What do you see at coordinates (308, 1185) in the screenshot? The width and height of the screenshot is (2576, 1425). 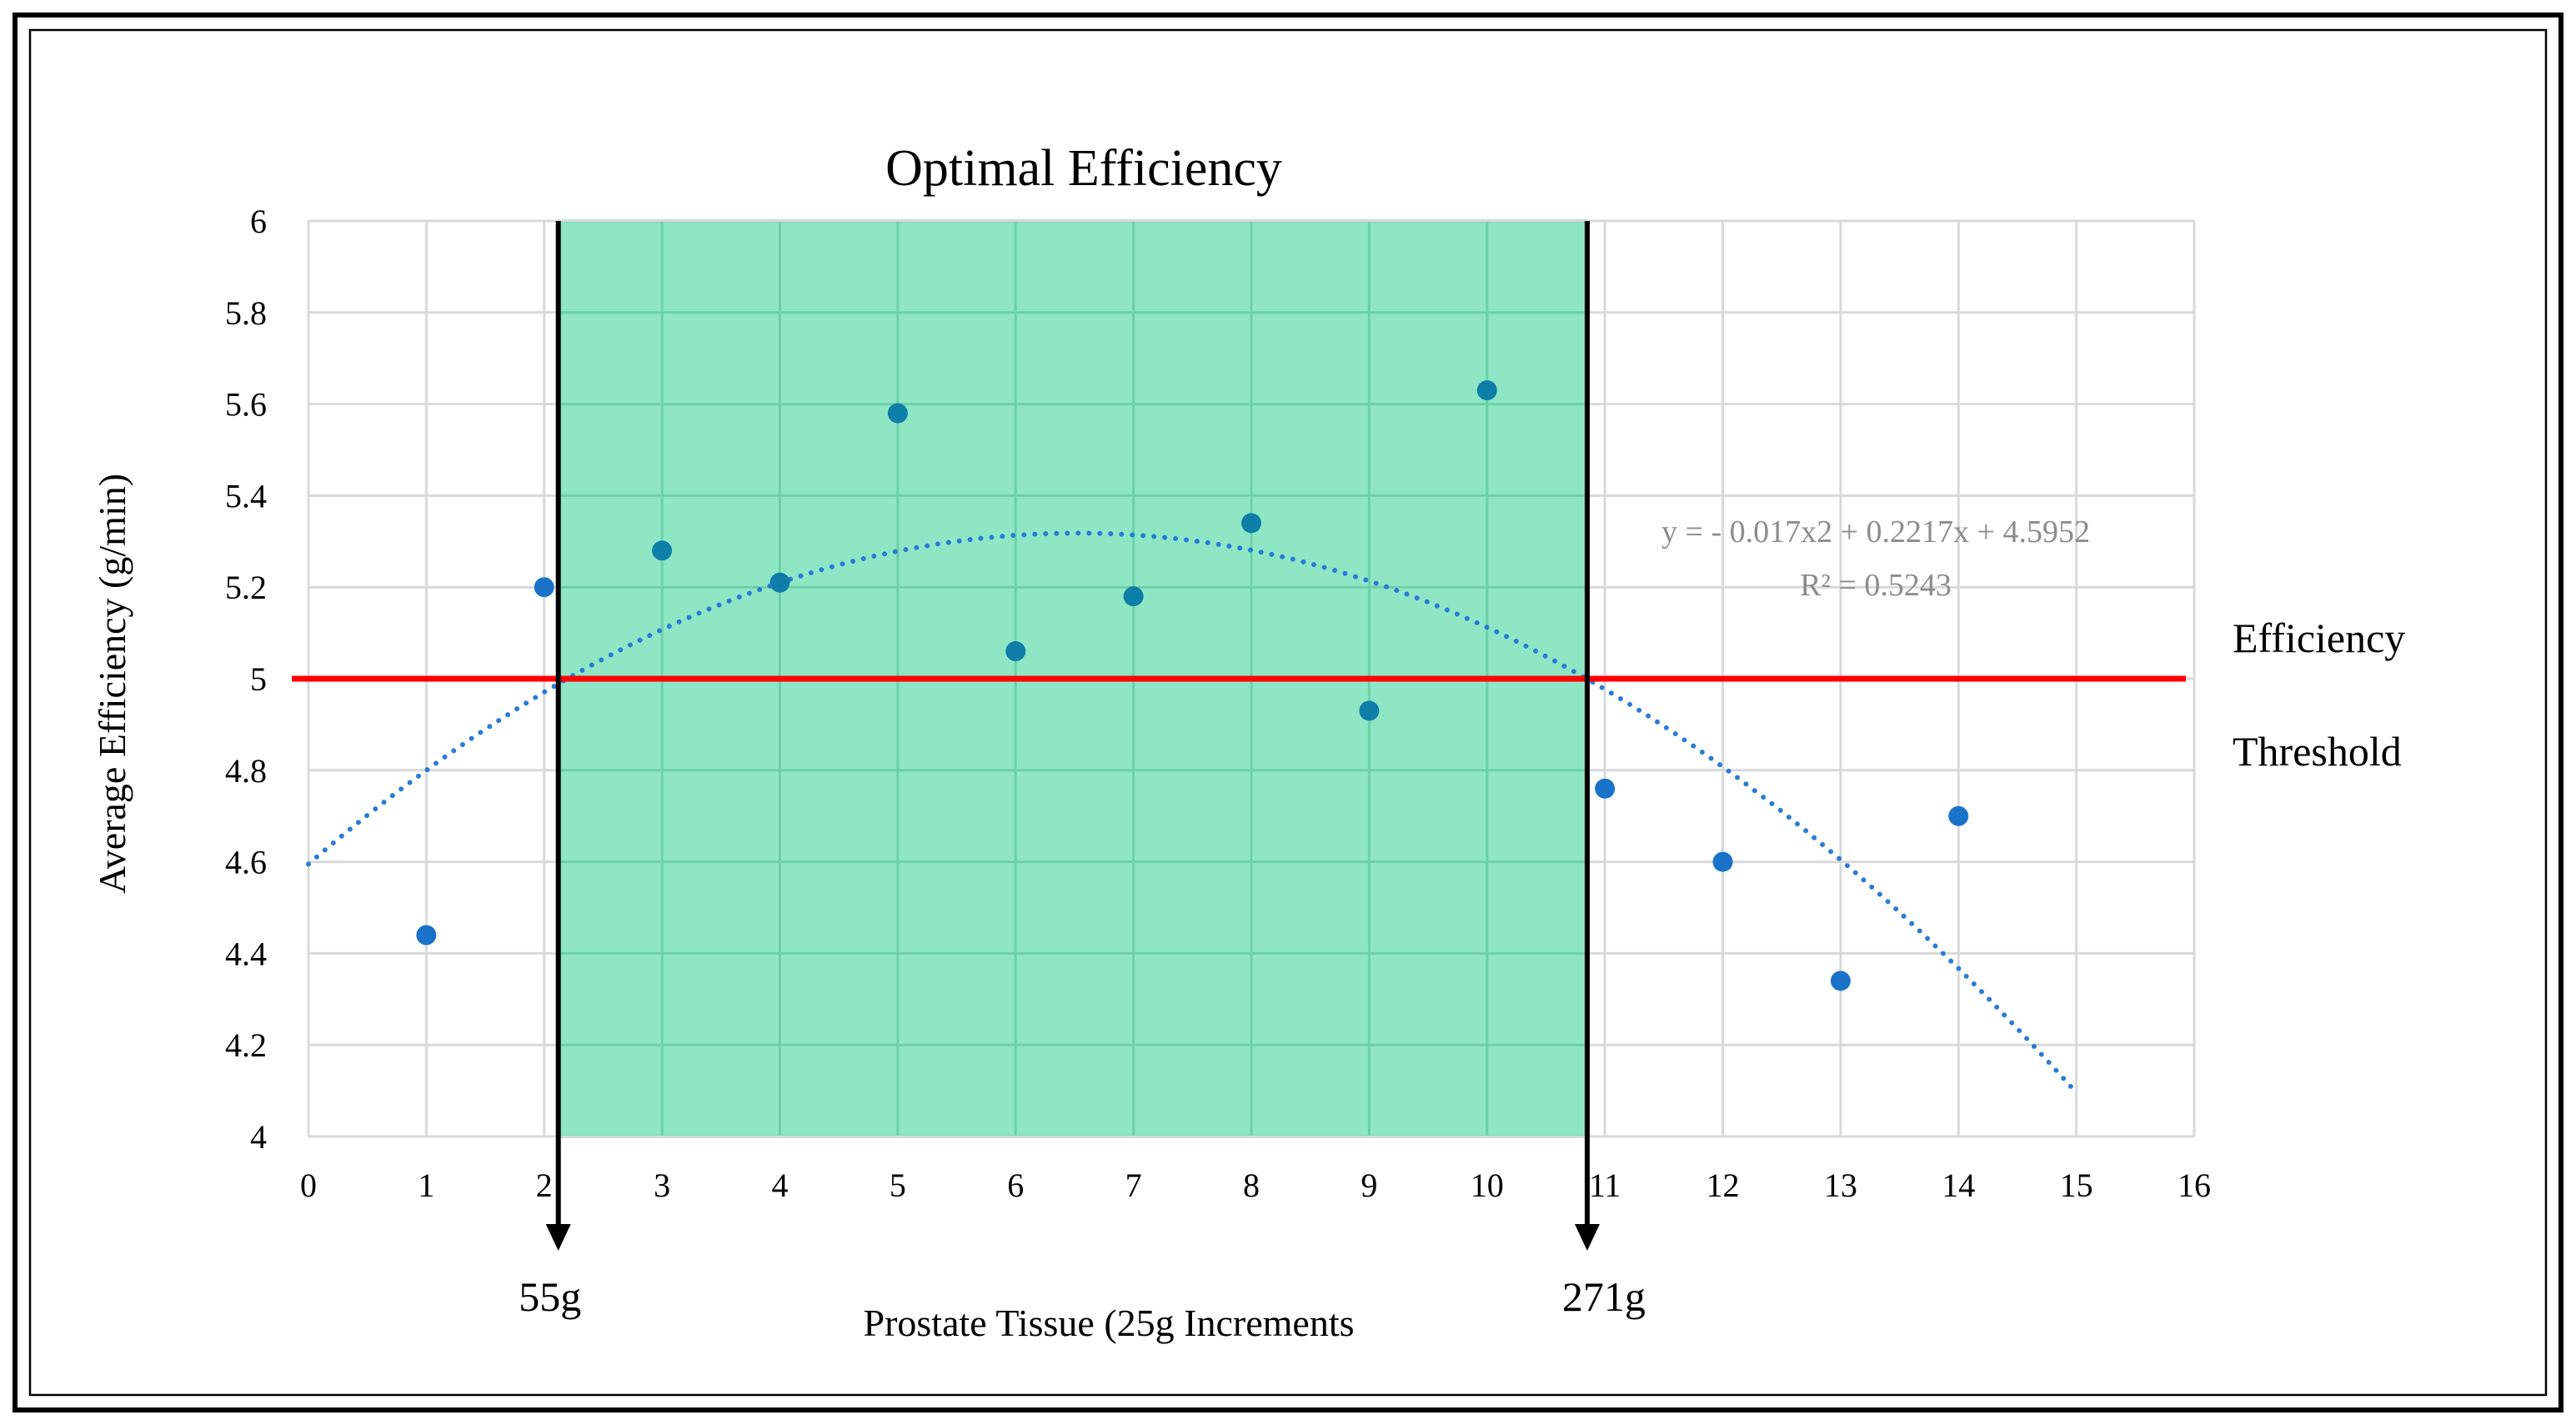 I see `x-tick-label: 0` at bounding box center [308, 1185].